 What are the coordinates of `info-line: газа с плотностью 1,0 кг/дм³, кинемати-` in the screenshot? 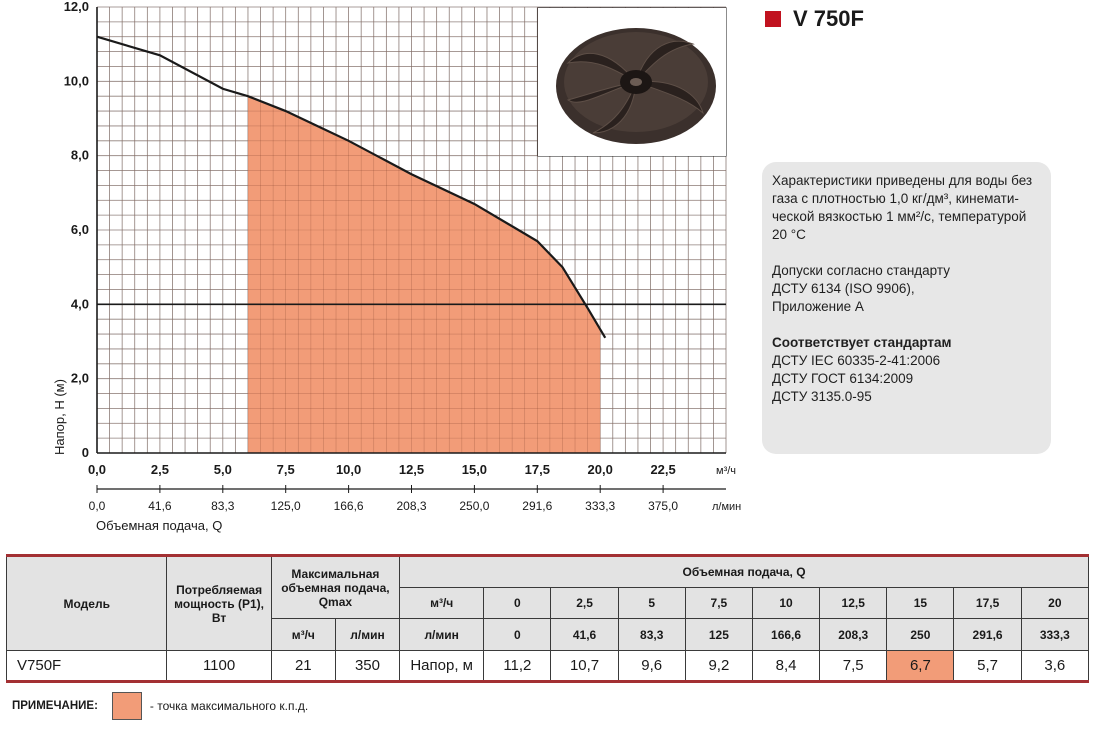 It's located at (895, 198).